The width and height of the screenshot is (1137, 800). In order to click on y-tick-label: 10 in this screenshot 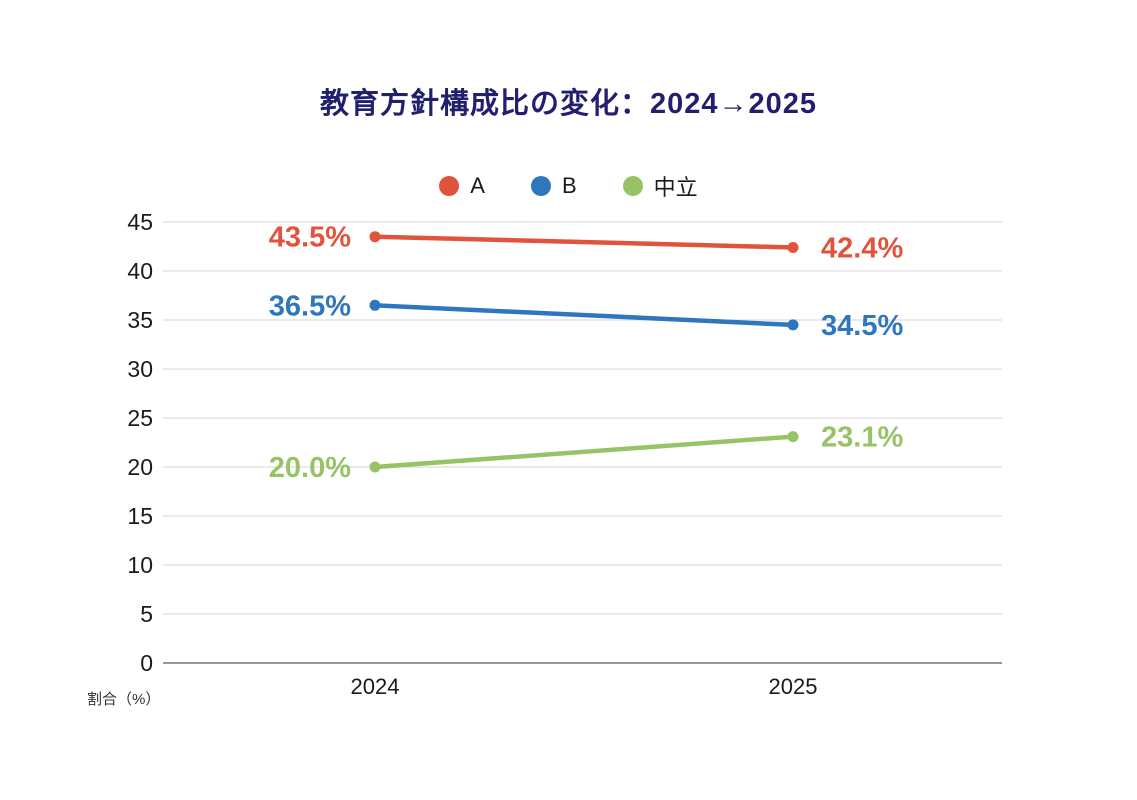, I will do `click(140, 565)`.